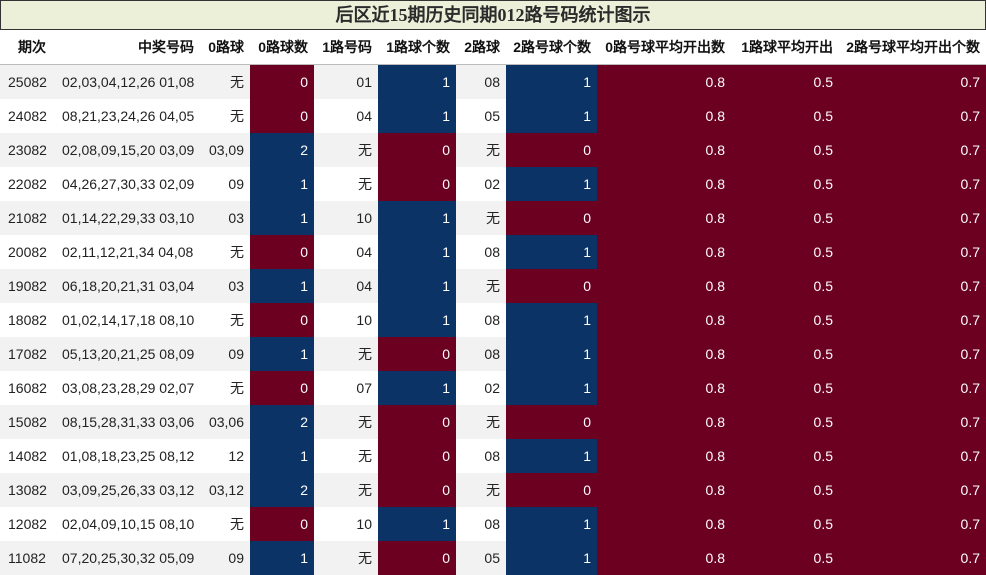 The height and width of the screenshot is (575, 986). Describe the element at coordinates (127, 490) in the screenshot. I see `cell-winning-numbers: 03,09,25,26,33 03,12` at that location.